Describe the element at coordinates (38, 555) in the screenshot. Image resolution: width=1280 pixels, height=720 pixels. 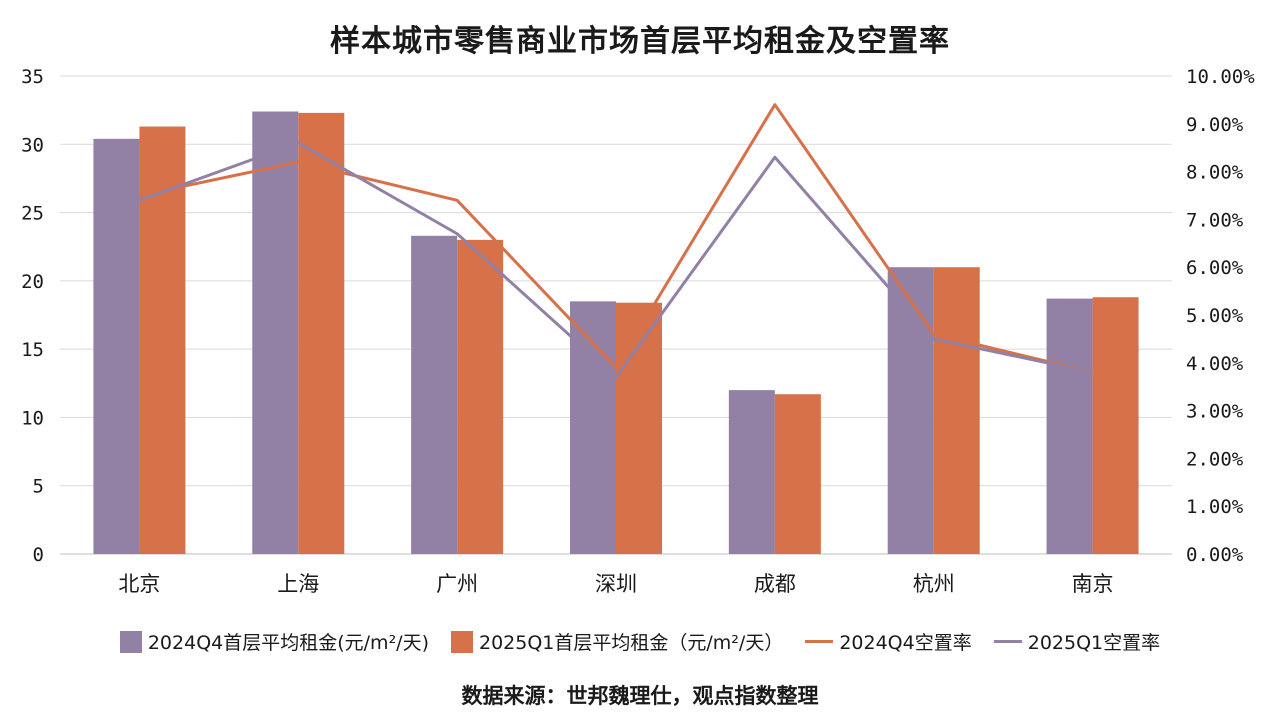
I see `y-left-tick-label: 0` at that location.